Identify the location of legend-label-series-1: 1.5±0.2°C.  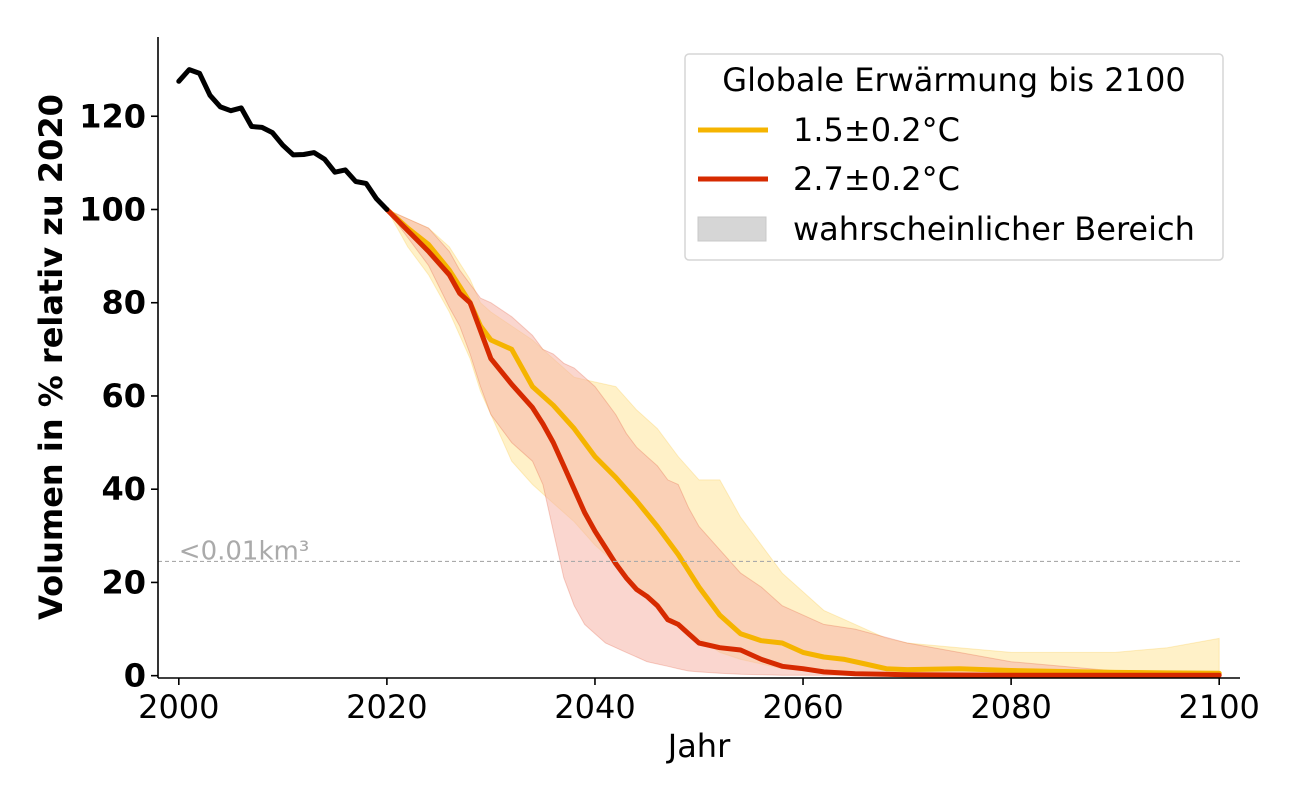
(876, 130).